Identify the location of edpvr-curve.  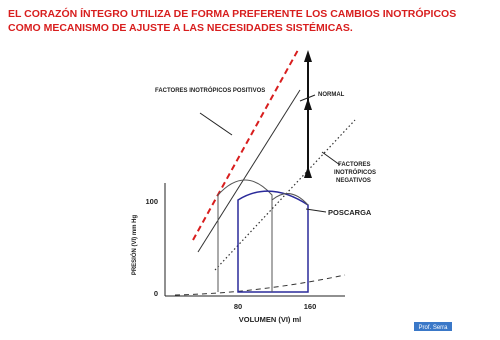
(260, 285).